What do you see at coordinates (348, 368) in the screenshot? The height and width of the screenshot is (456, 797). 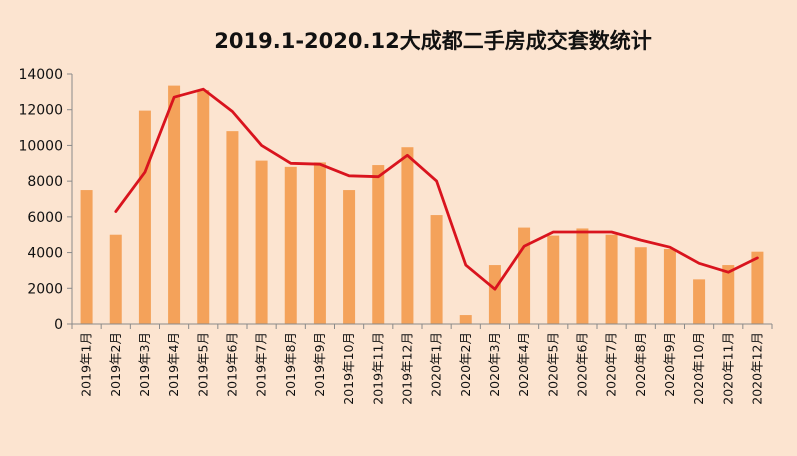 I see `x-tick-label: 2019年10月` at bounding box center [348, 368].